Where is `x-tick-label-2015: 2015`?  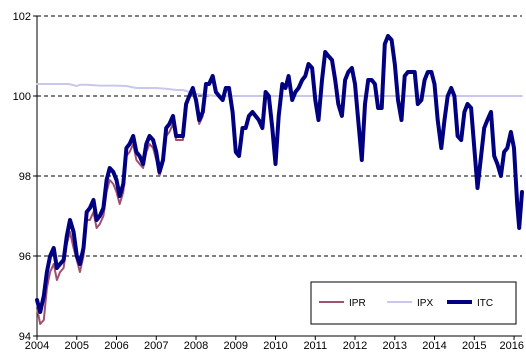
x-tick-label-2015: 2015 is located at coordinates (474, 346).